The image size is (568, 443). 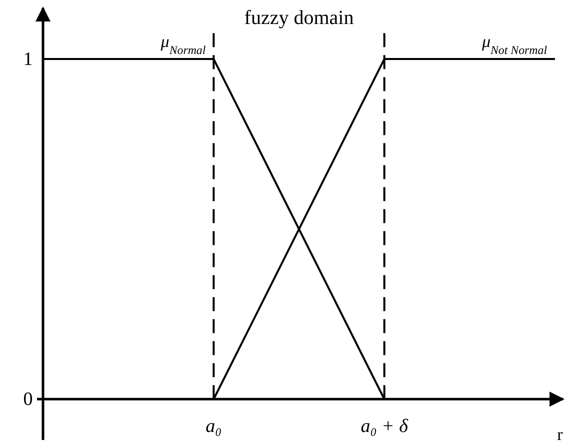 I want to click on y-tick-label: 1, so click(x=28, y=59).